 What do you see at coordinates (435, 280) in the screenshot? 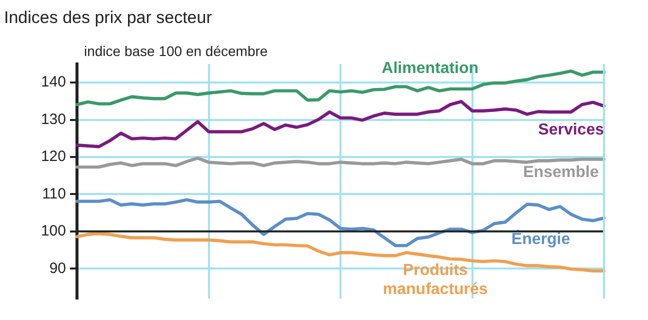
I see `series-label: Produits manufacturés` at bounding box center [435, 280].